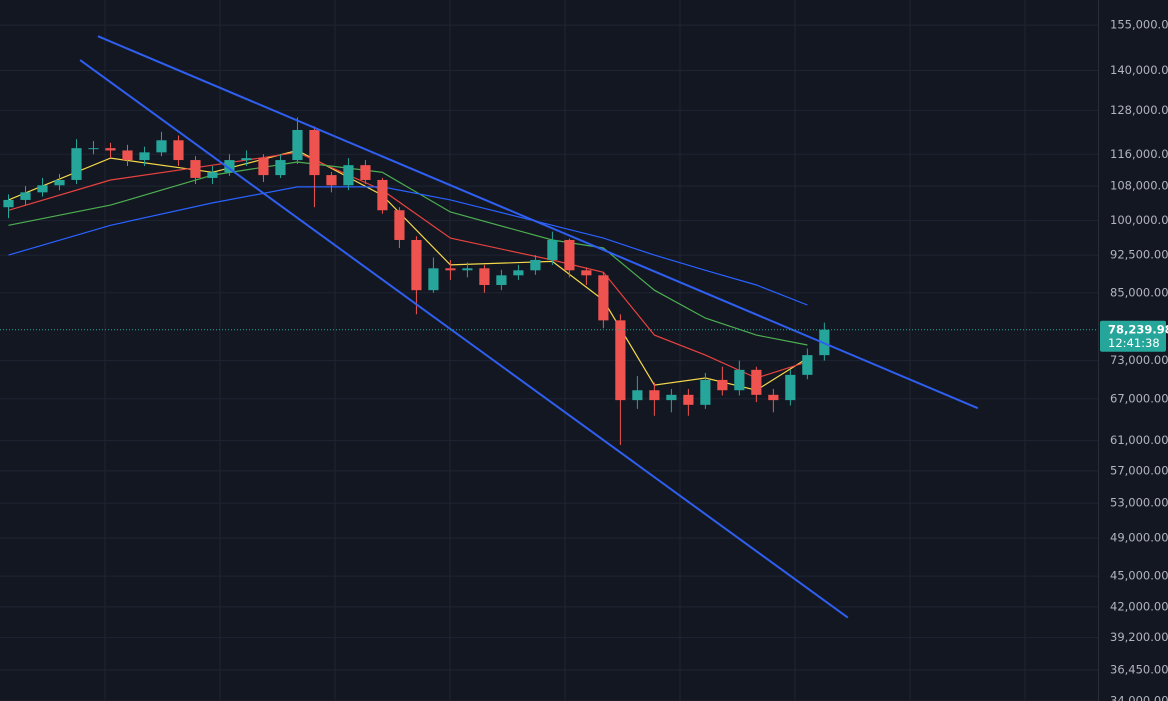  I want to click on y-tick-label: 42,000.00, so click(1139, 606).